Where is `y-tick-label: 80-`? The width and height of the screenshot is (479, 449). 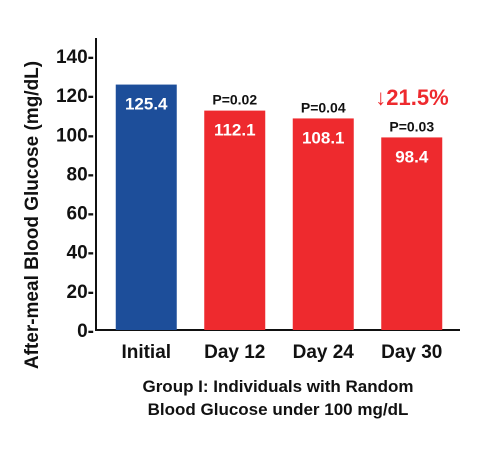
y-tick-label: 80- is located at coordinates (80, 174).